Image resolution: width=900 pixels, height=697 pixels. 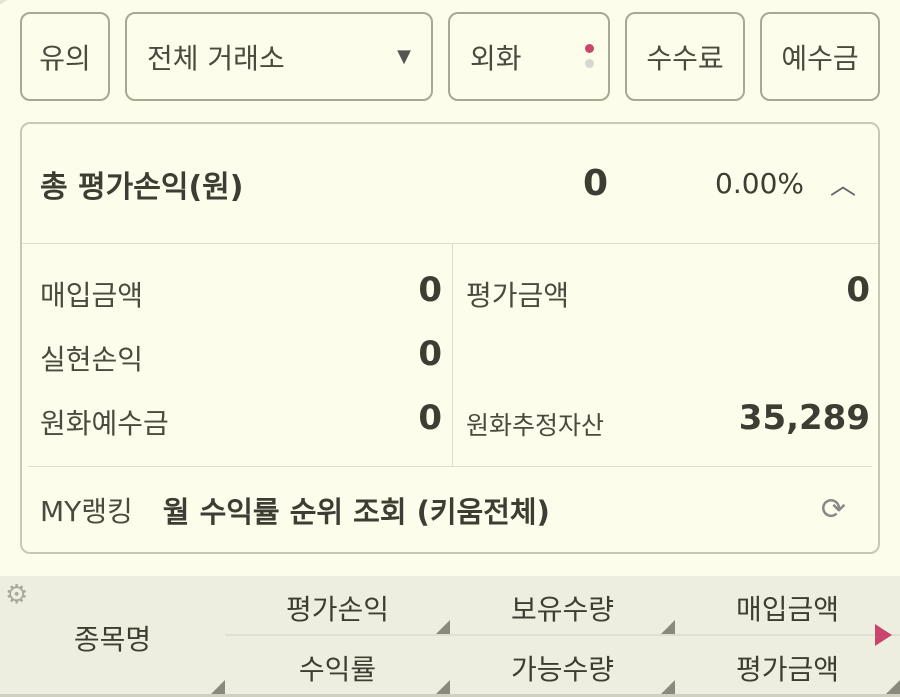 I want to click on foreign-label: 외화, so click(x=496, y=58).